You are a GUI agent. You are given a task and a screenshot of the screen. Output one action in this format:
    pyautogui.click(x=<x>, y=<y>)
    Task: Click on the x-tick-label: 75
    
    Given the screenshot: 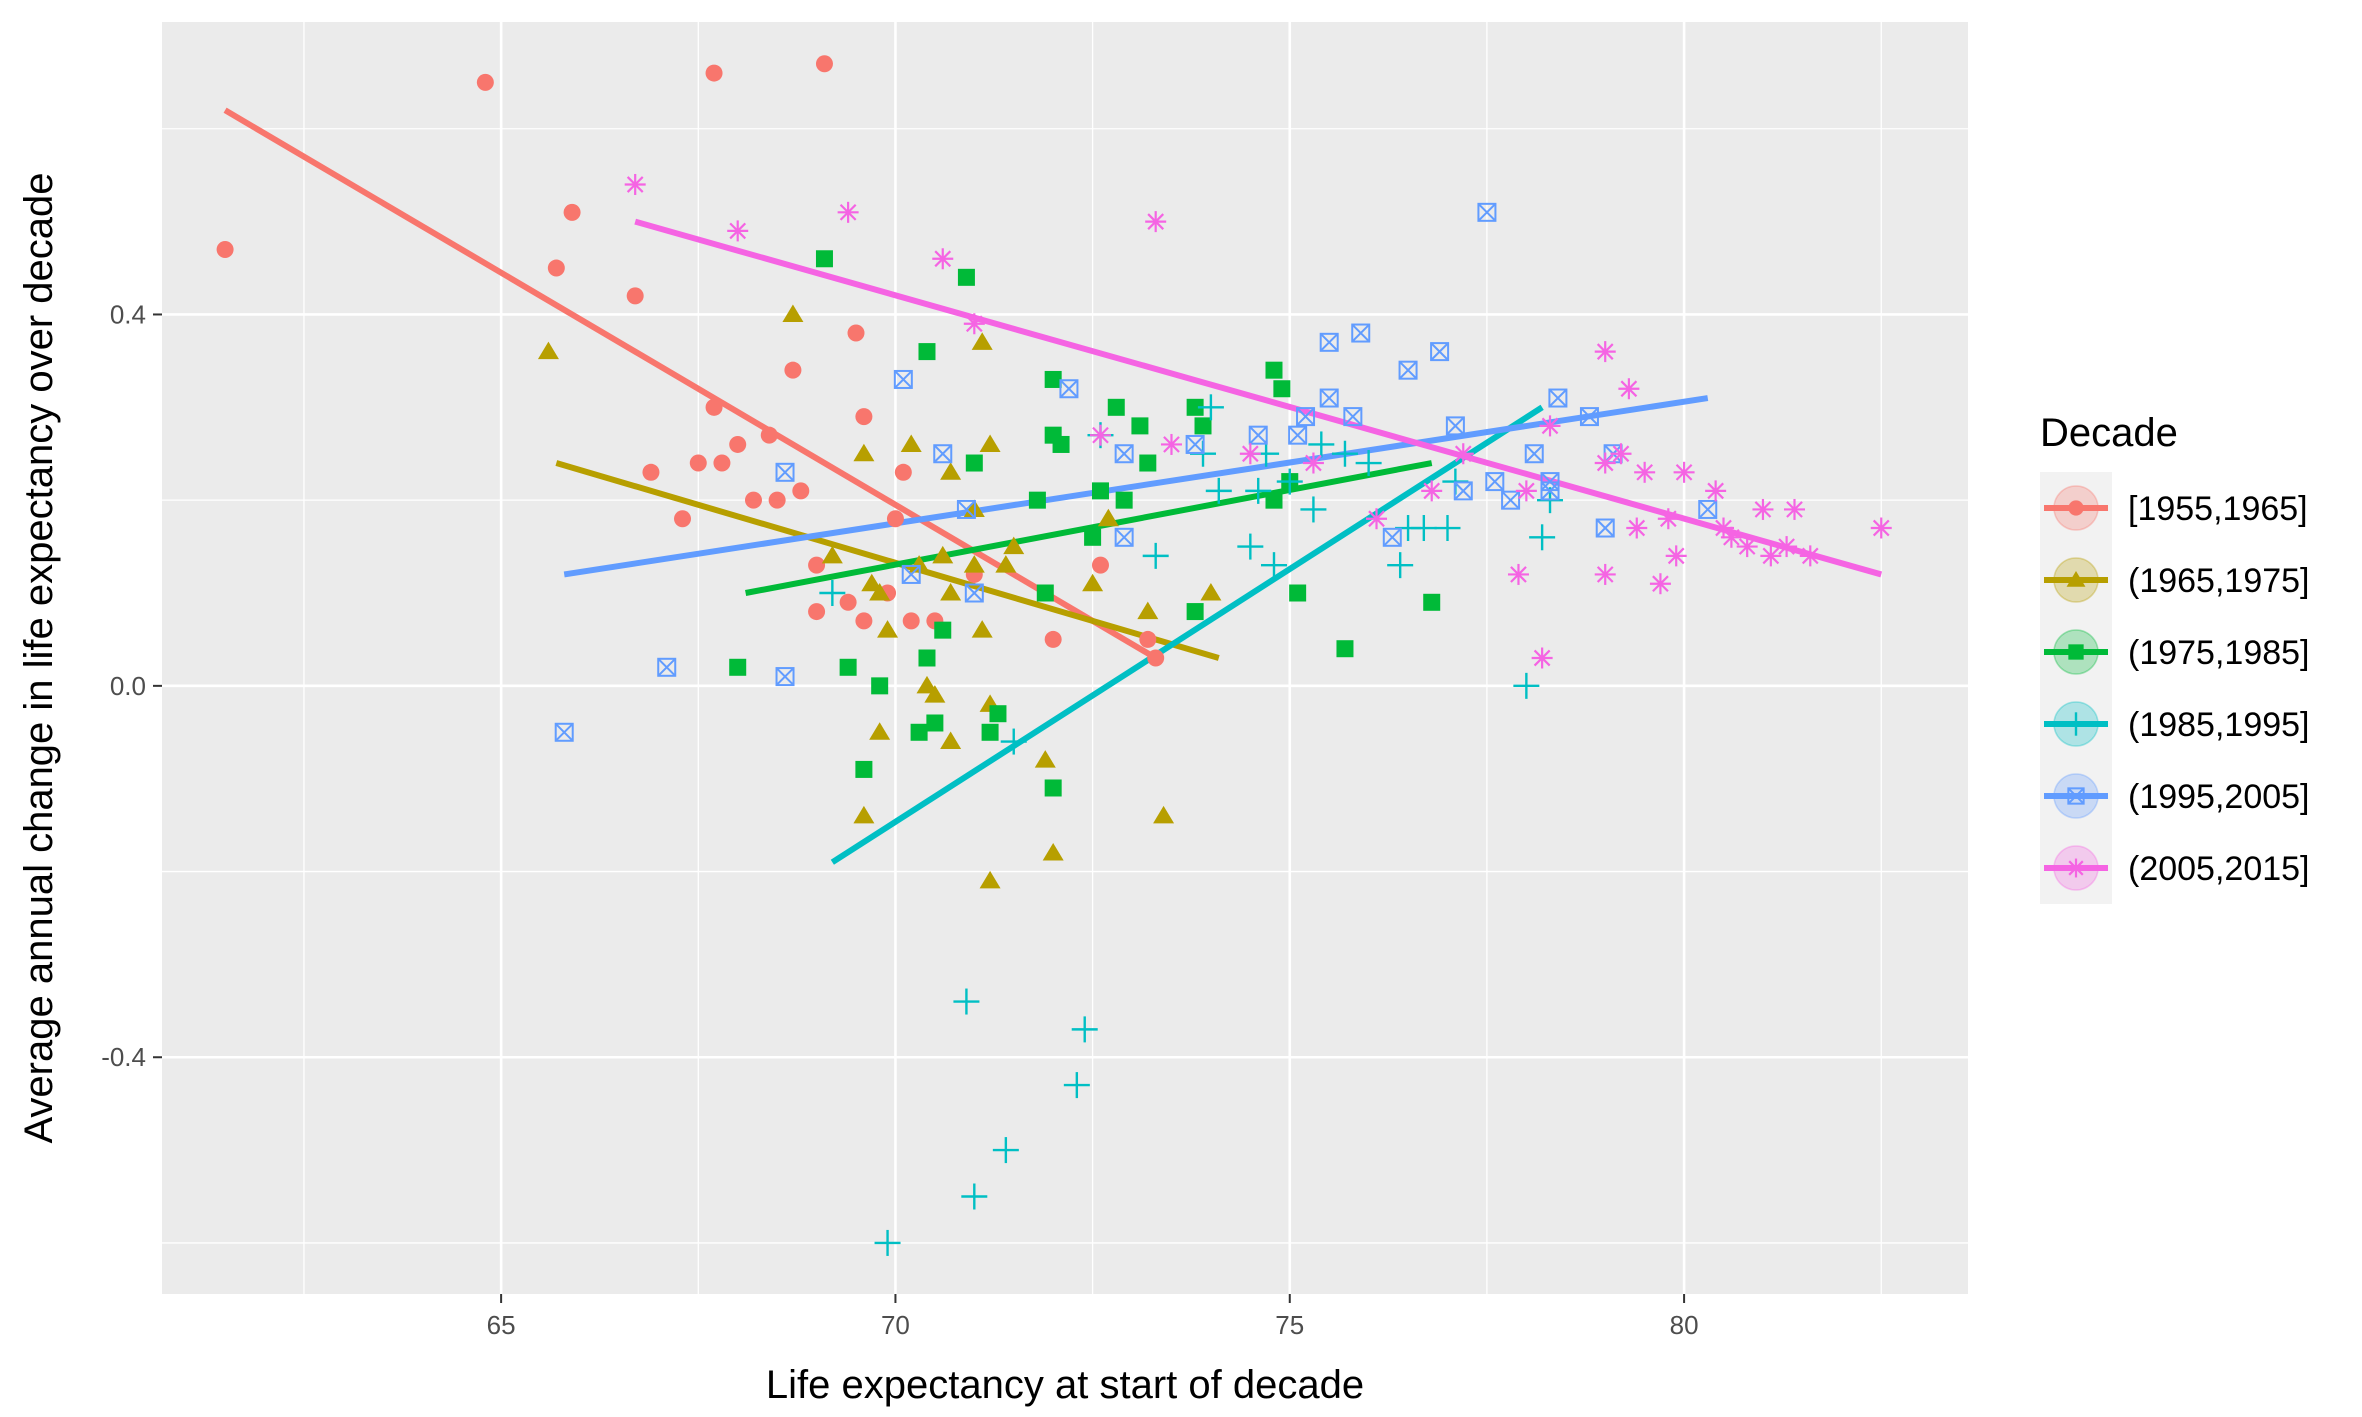 What is the action you would take?
    pyautogui.click(x=1289, y=1325)
    